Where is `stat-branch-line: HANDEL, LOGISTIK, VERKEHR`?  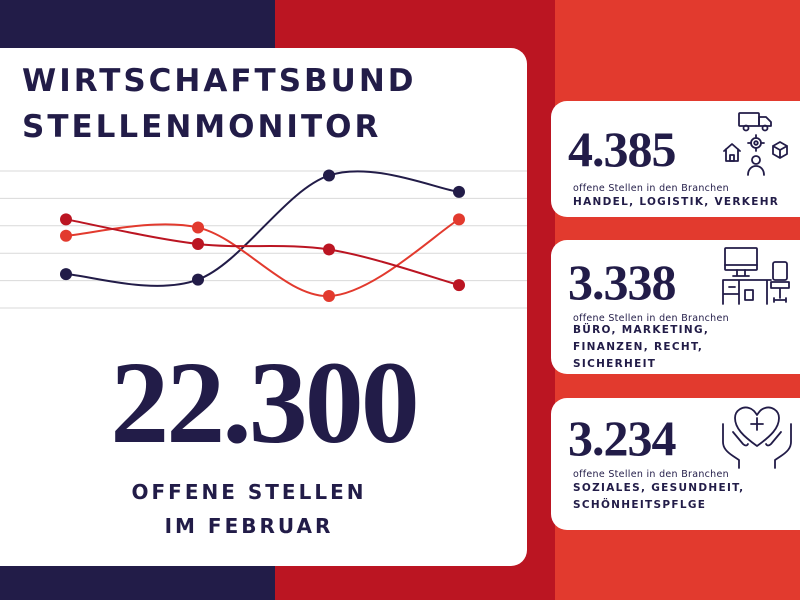
stat-branch-line: HANDEL, LOGISTIK, VERKEHR is located at coordinates (676, 202).